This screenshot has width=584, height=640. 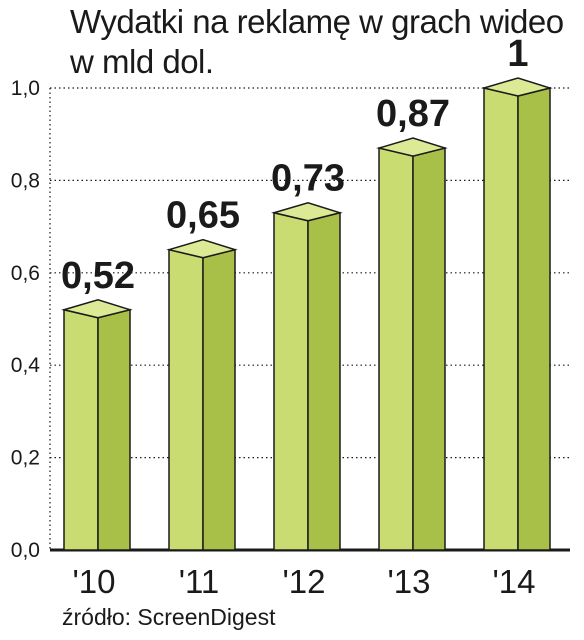 What do you see at coordinates (25, 550) in the screenshot?
I see `y-tick-label: 0,0` at bounding box center [25, 550].